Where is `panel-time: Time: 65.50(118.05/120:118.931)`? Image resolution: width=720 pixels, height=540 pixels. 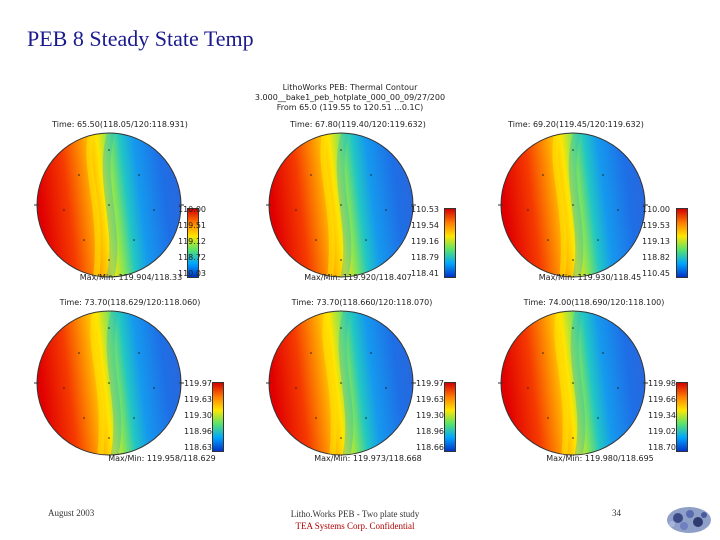
panel-time: Time: 65.50(118.05/120:118.931) is located at coordinates (120, 124).